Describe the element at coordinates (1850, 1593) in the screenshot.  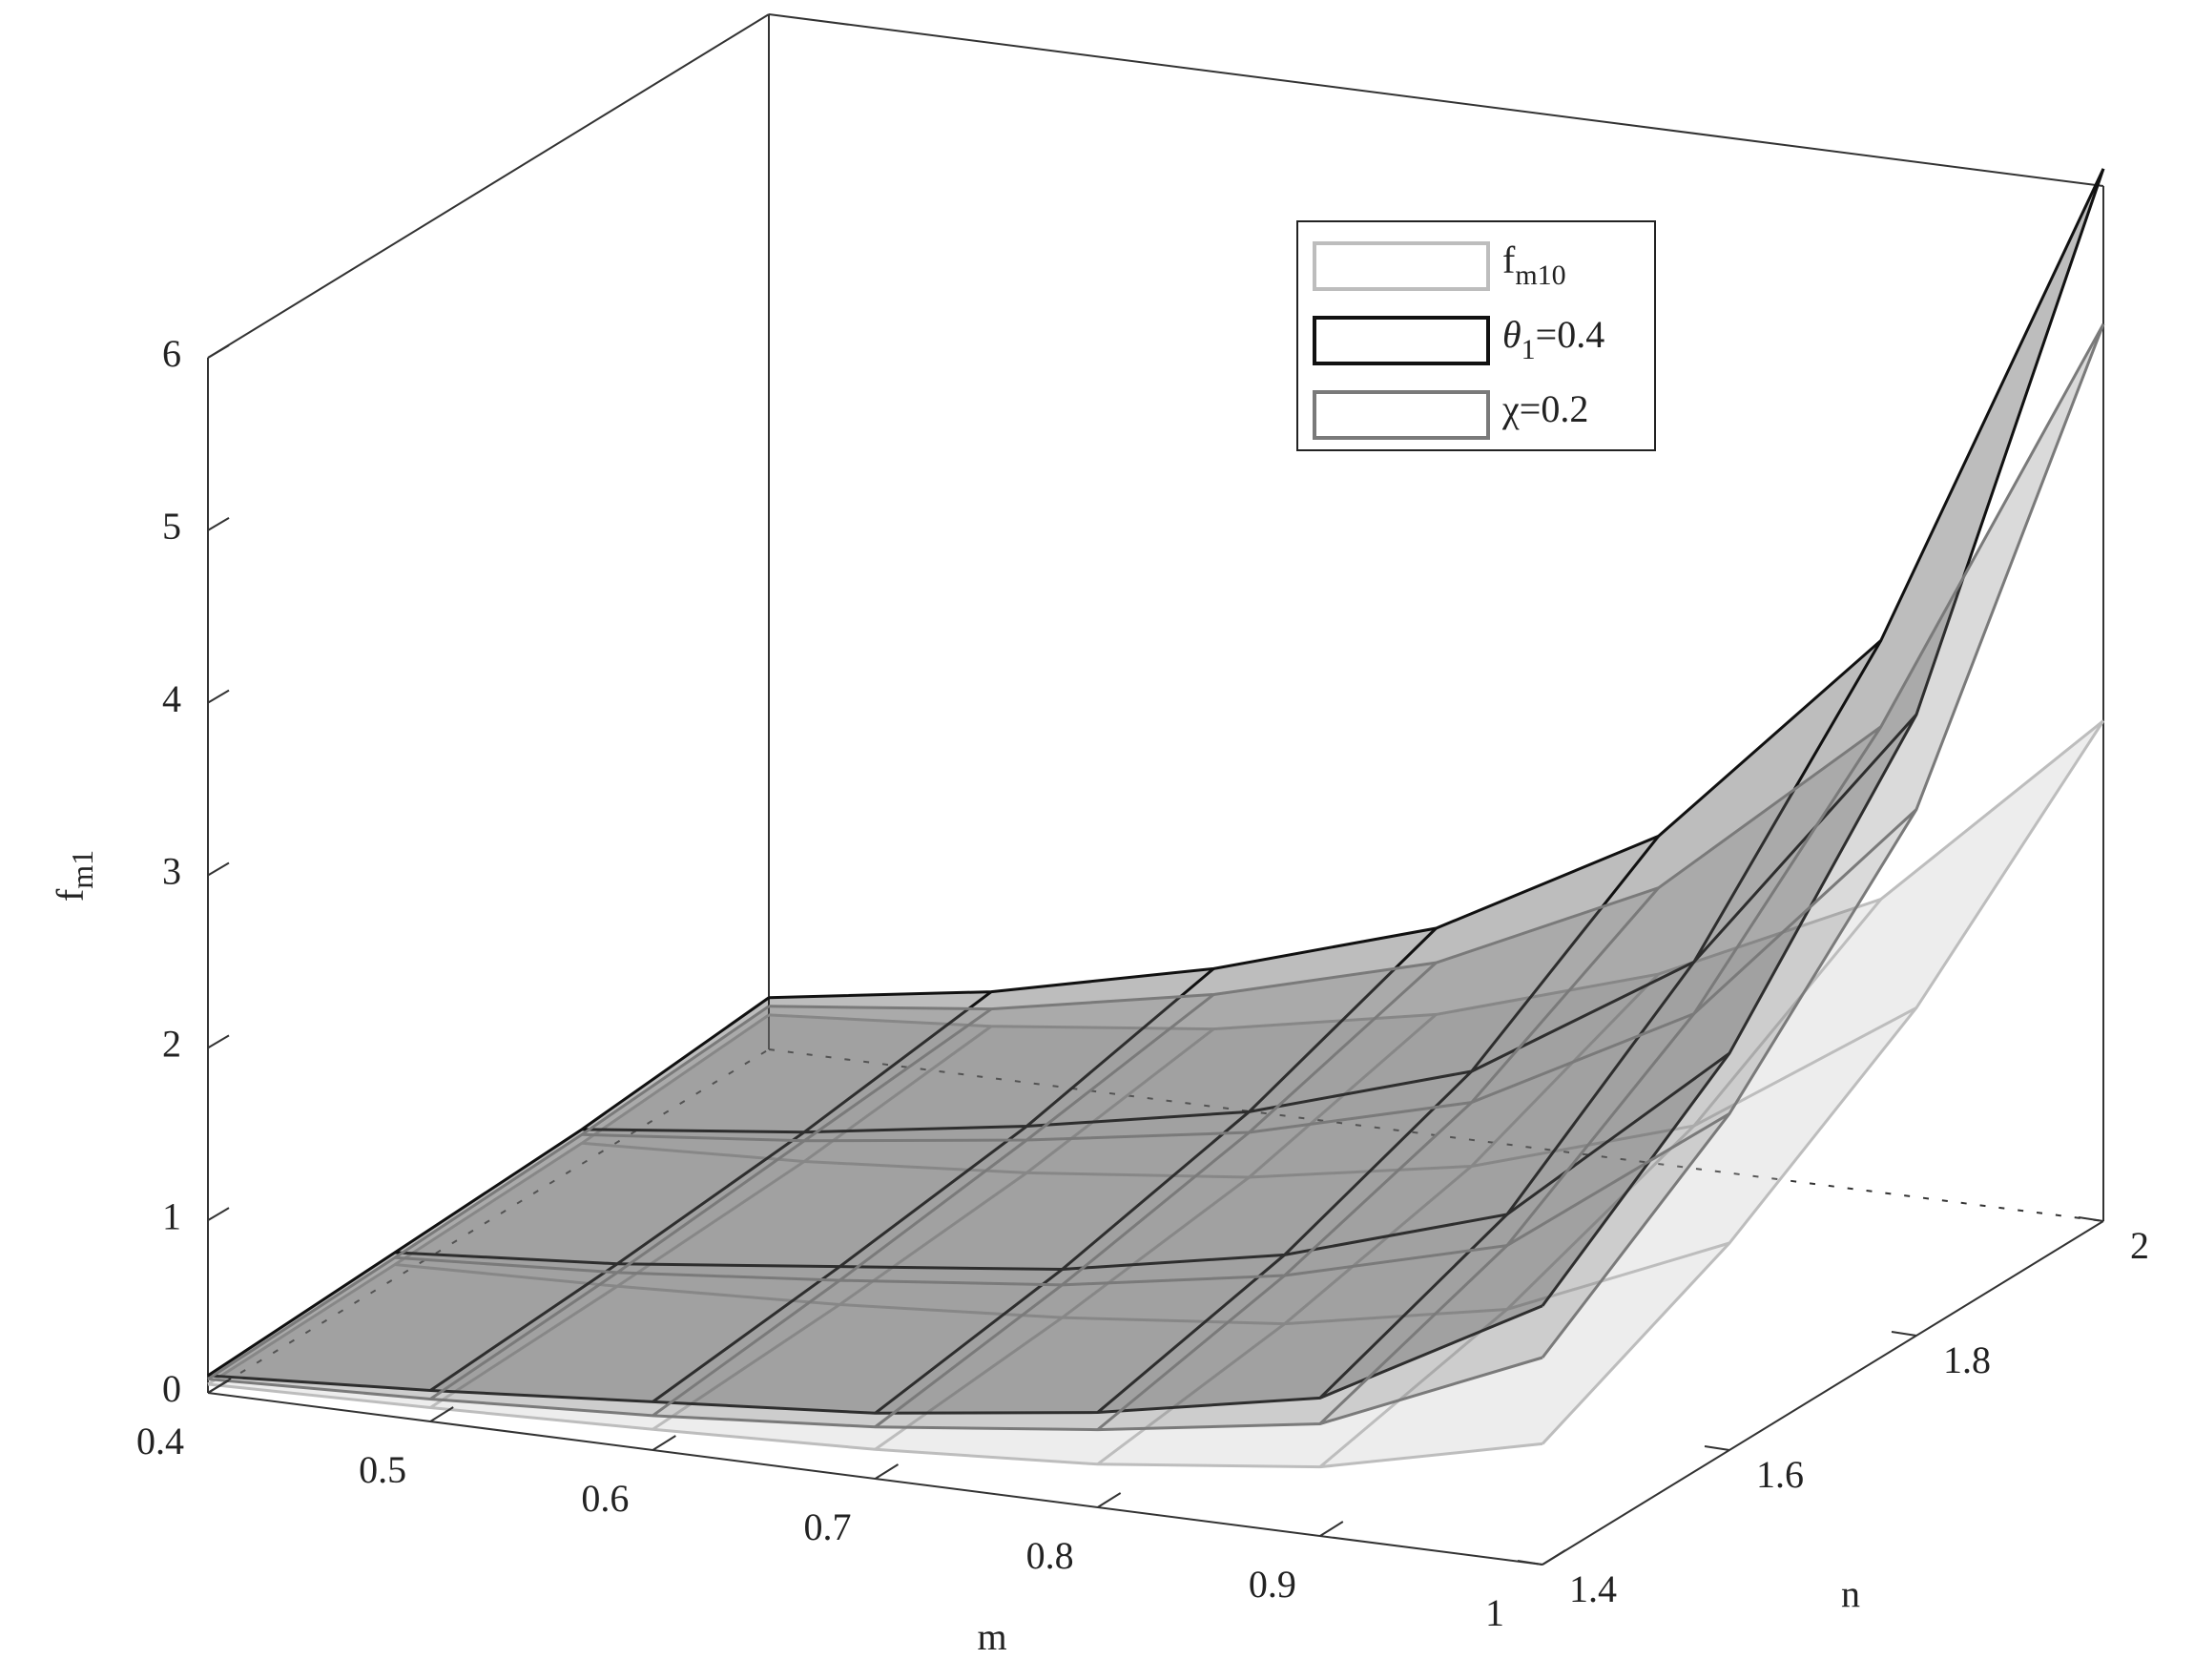
I see `y-axis-label: n` at that location.